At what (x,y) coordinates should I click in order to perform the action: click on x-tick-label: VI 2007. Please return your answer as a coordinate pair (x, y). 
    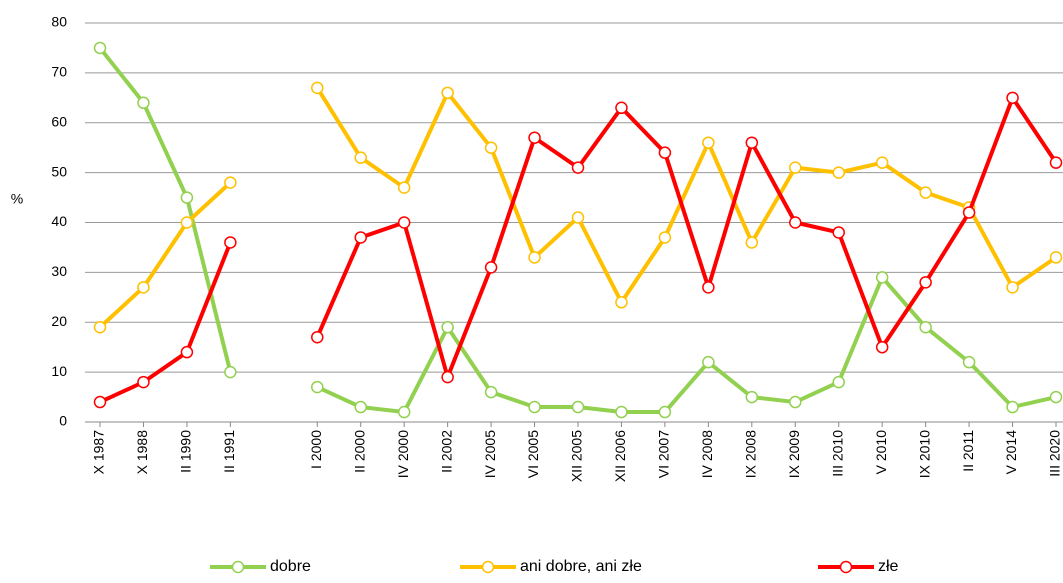
    Looking at the image, I should click on (664, 454).